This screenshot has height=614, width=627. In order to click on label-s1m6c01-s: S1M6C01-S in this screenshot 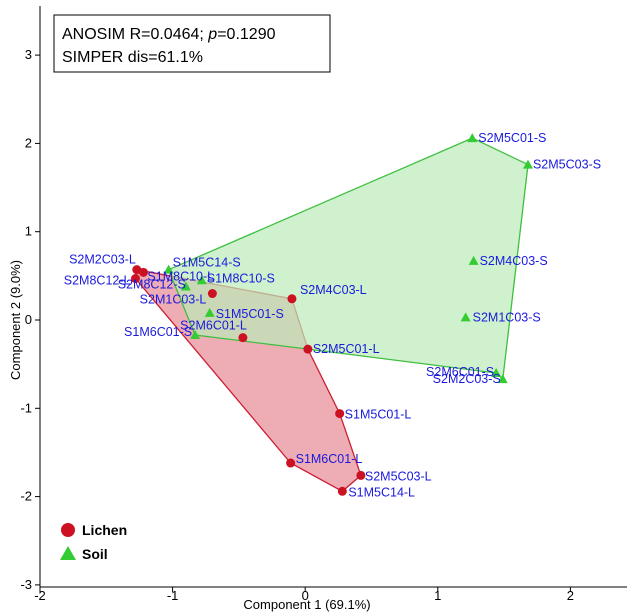, I will do `click(158, 332)`.